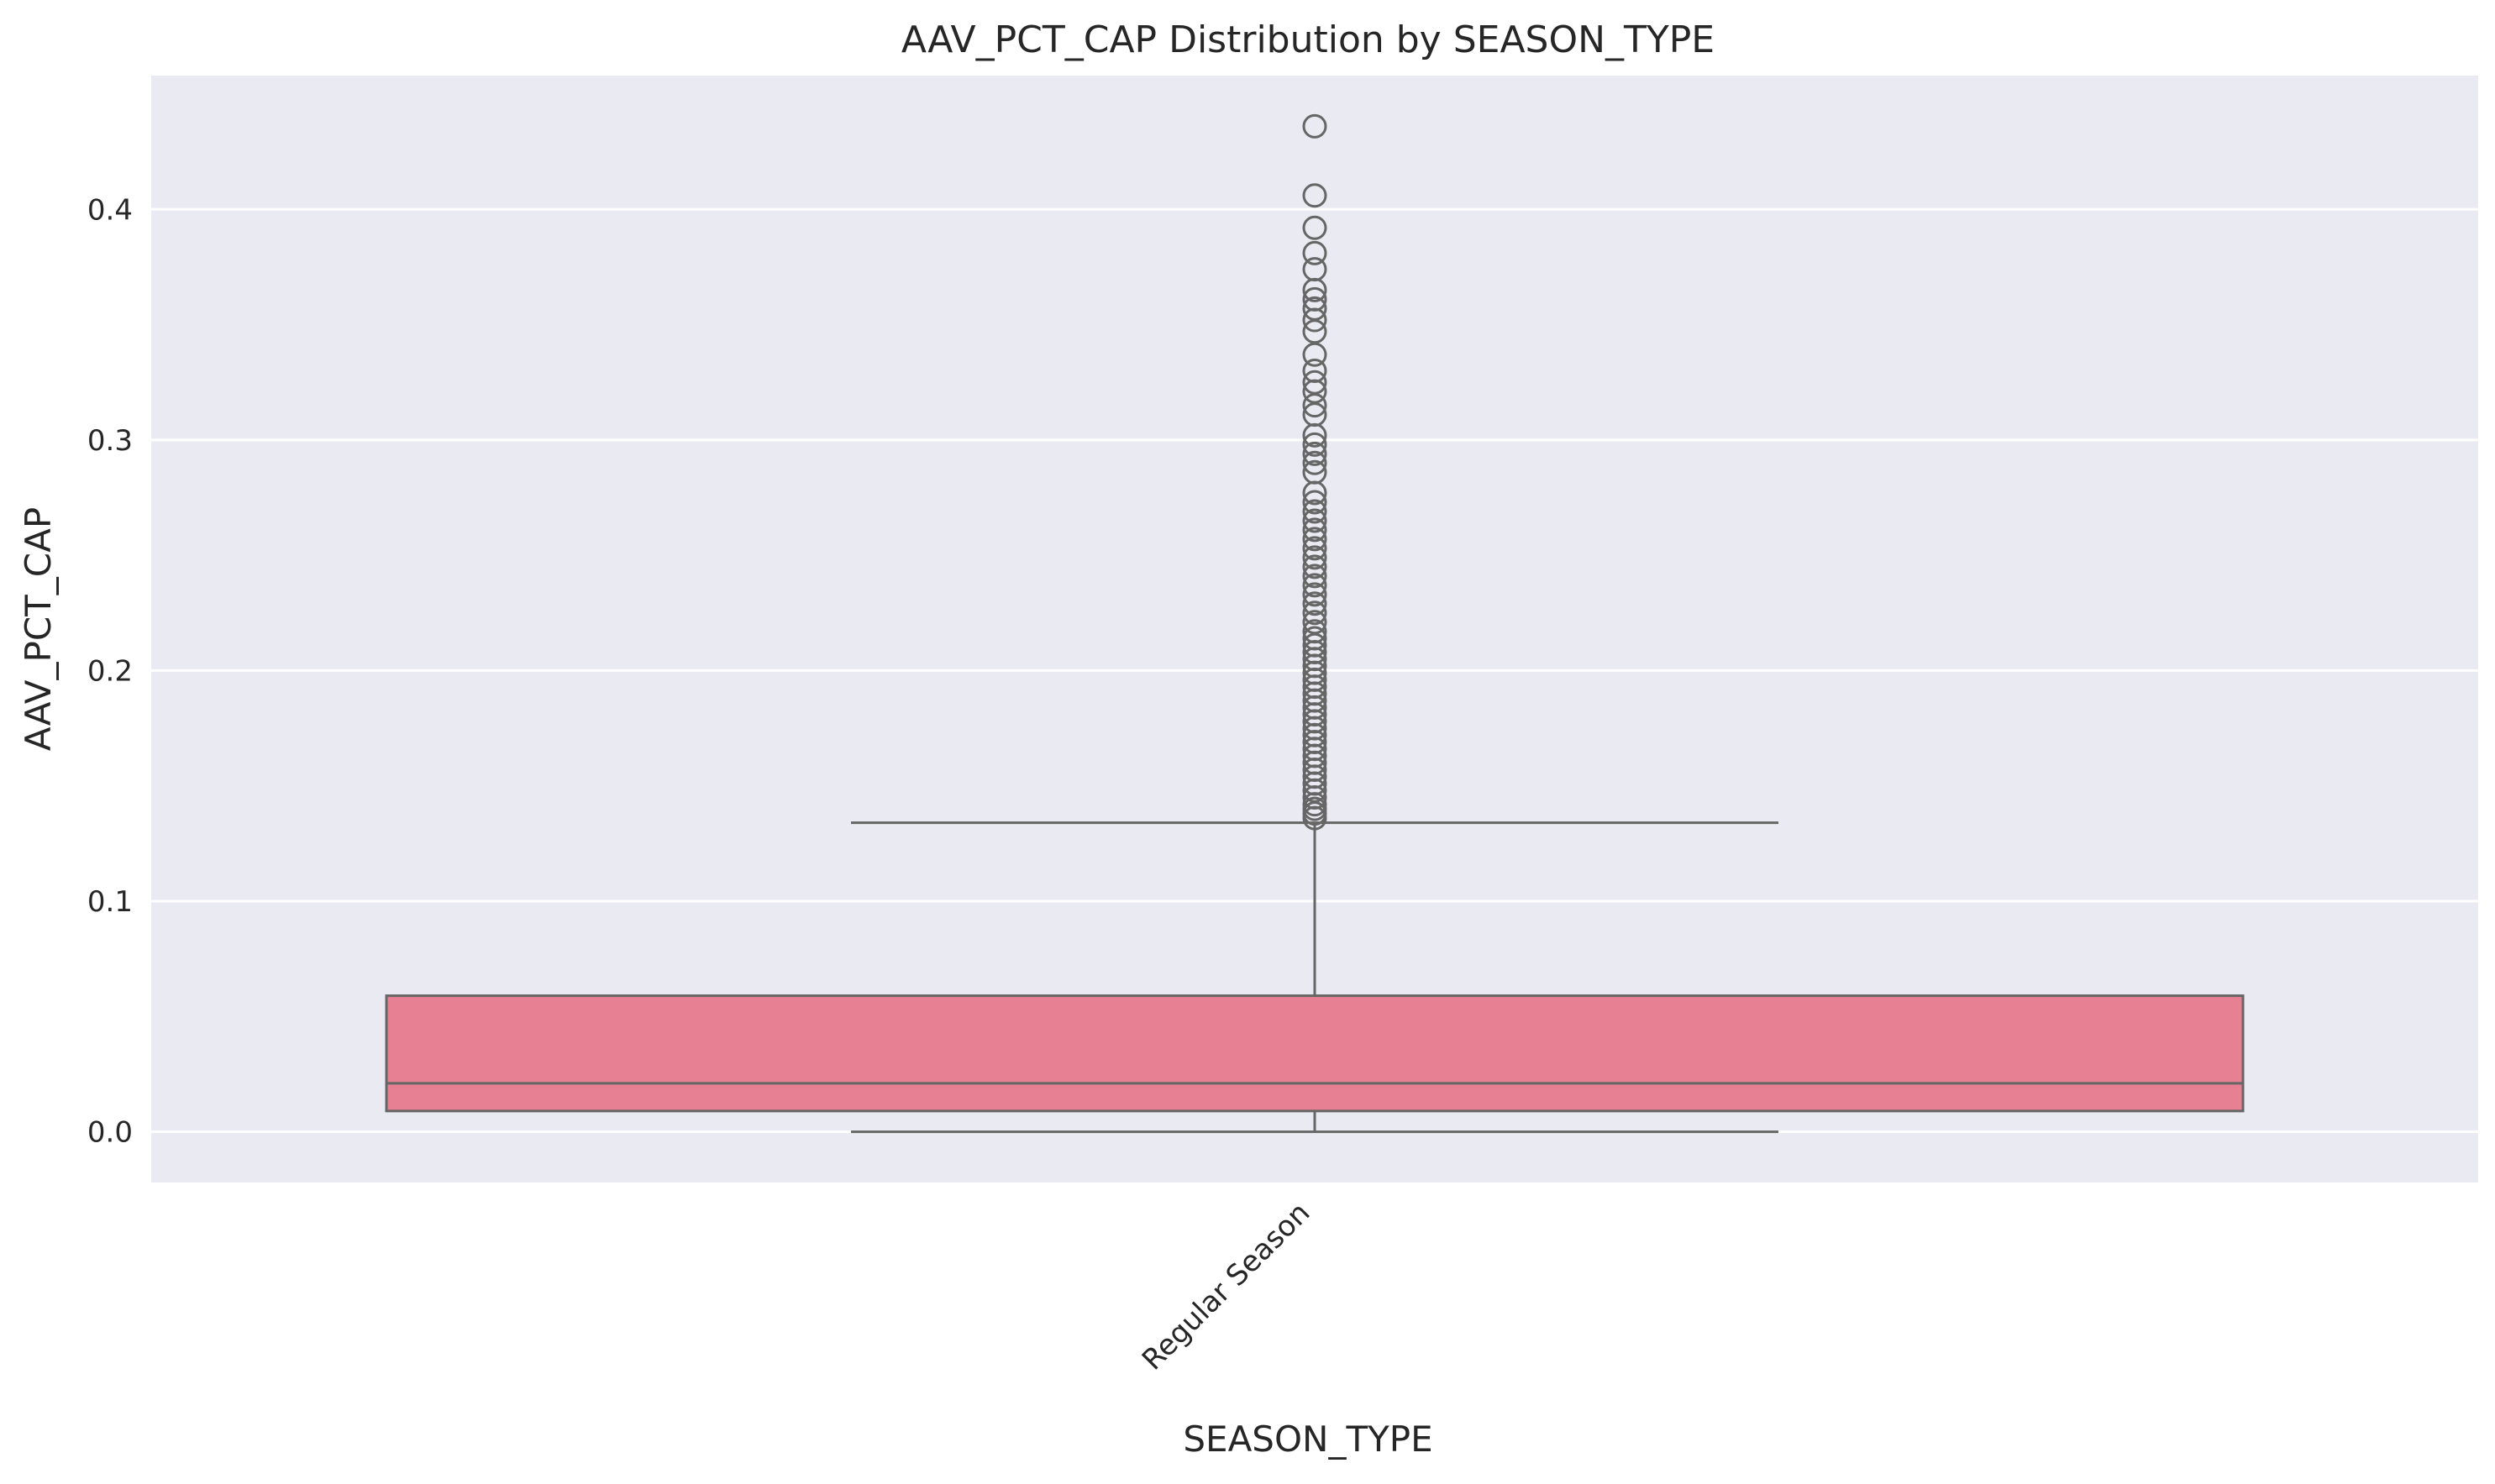 The image size is (2495, 1484). I want to click on y-axis-label: AAV_PCT_CAP, so click(38, 629).